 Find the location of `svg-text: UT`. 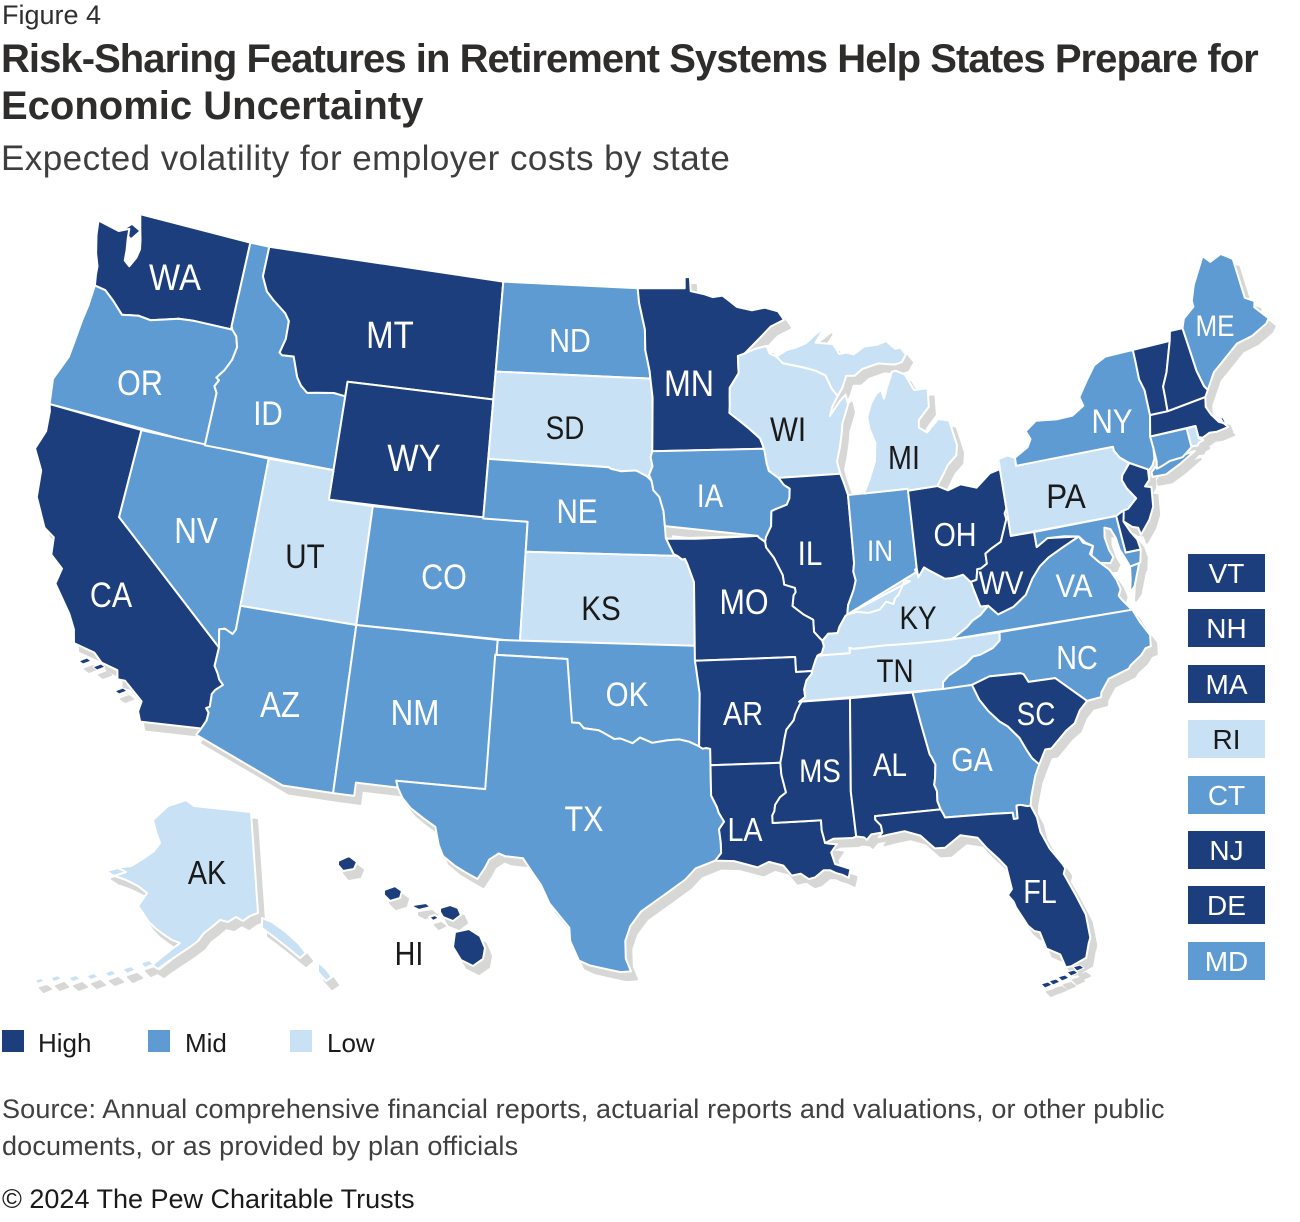

svg-text: UT is located at coordinates (304, 557).